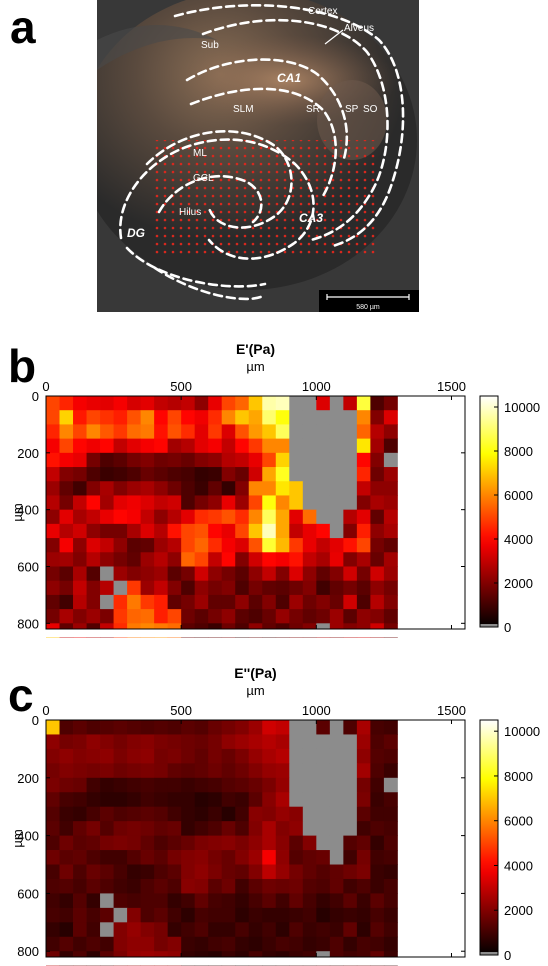 The image size is (548, 966). I want to click on x-tick-label: 1000, so click(316, 710).